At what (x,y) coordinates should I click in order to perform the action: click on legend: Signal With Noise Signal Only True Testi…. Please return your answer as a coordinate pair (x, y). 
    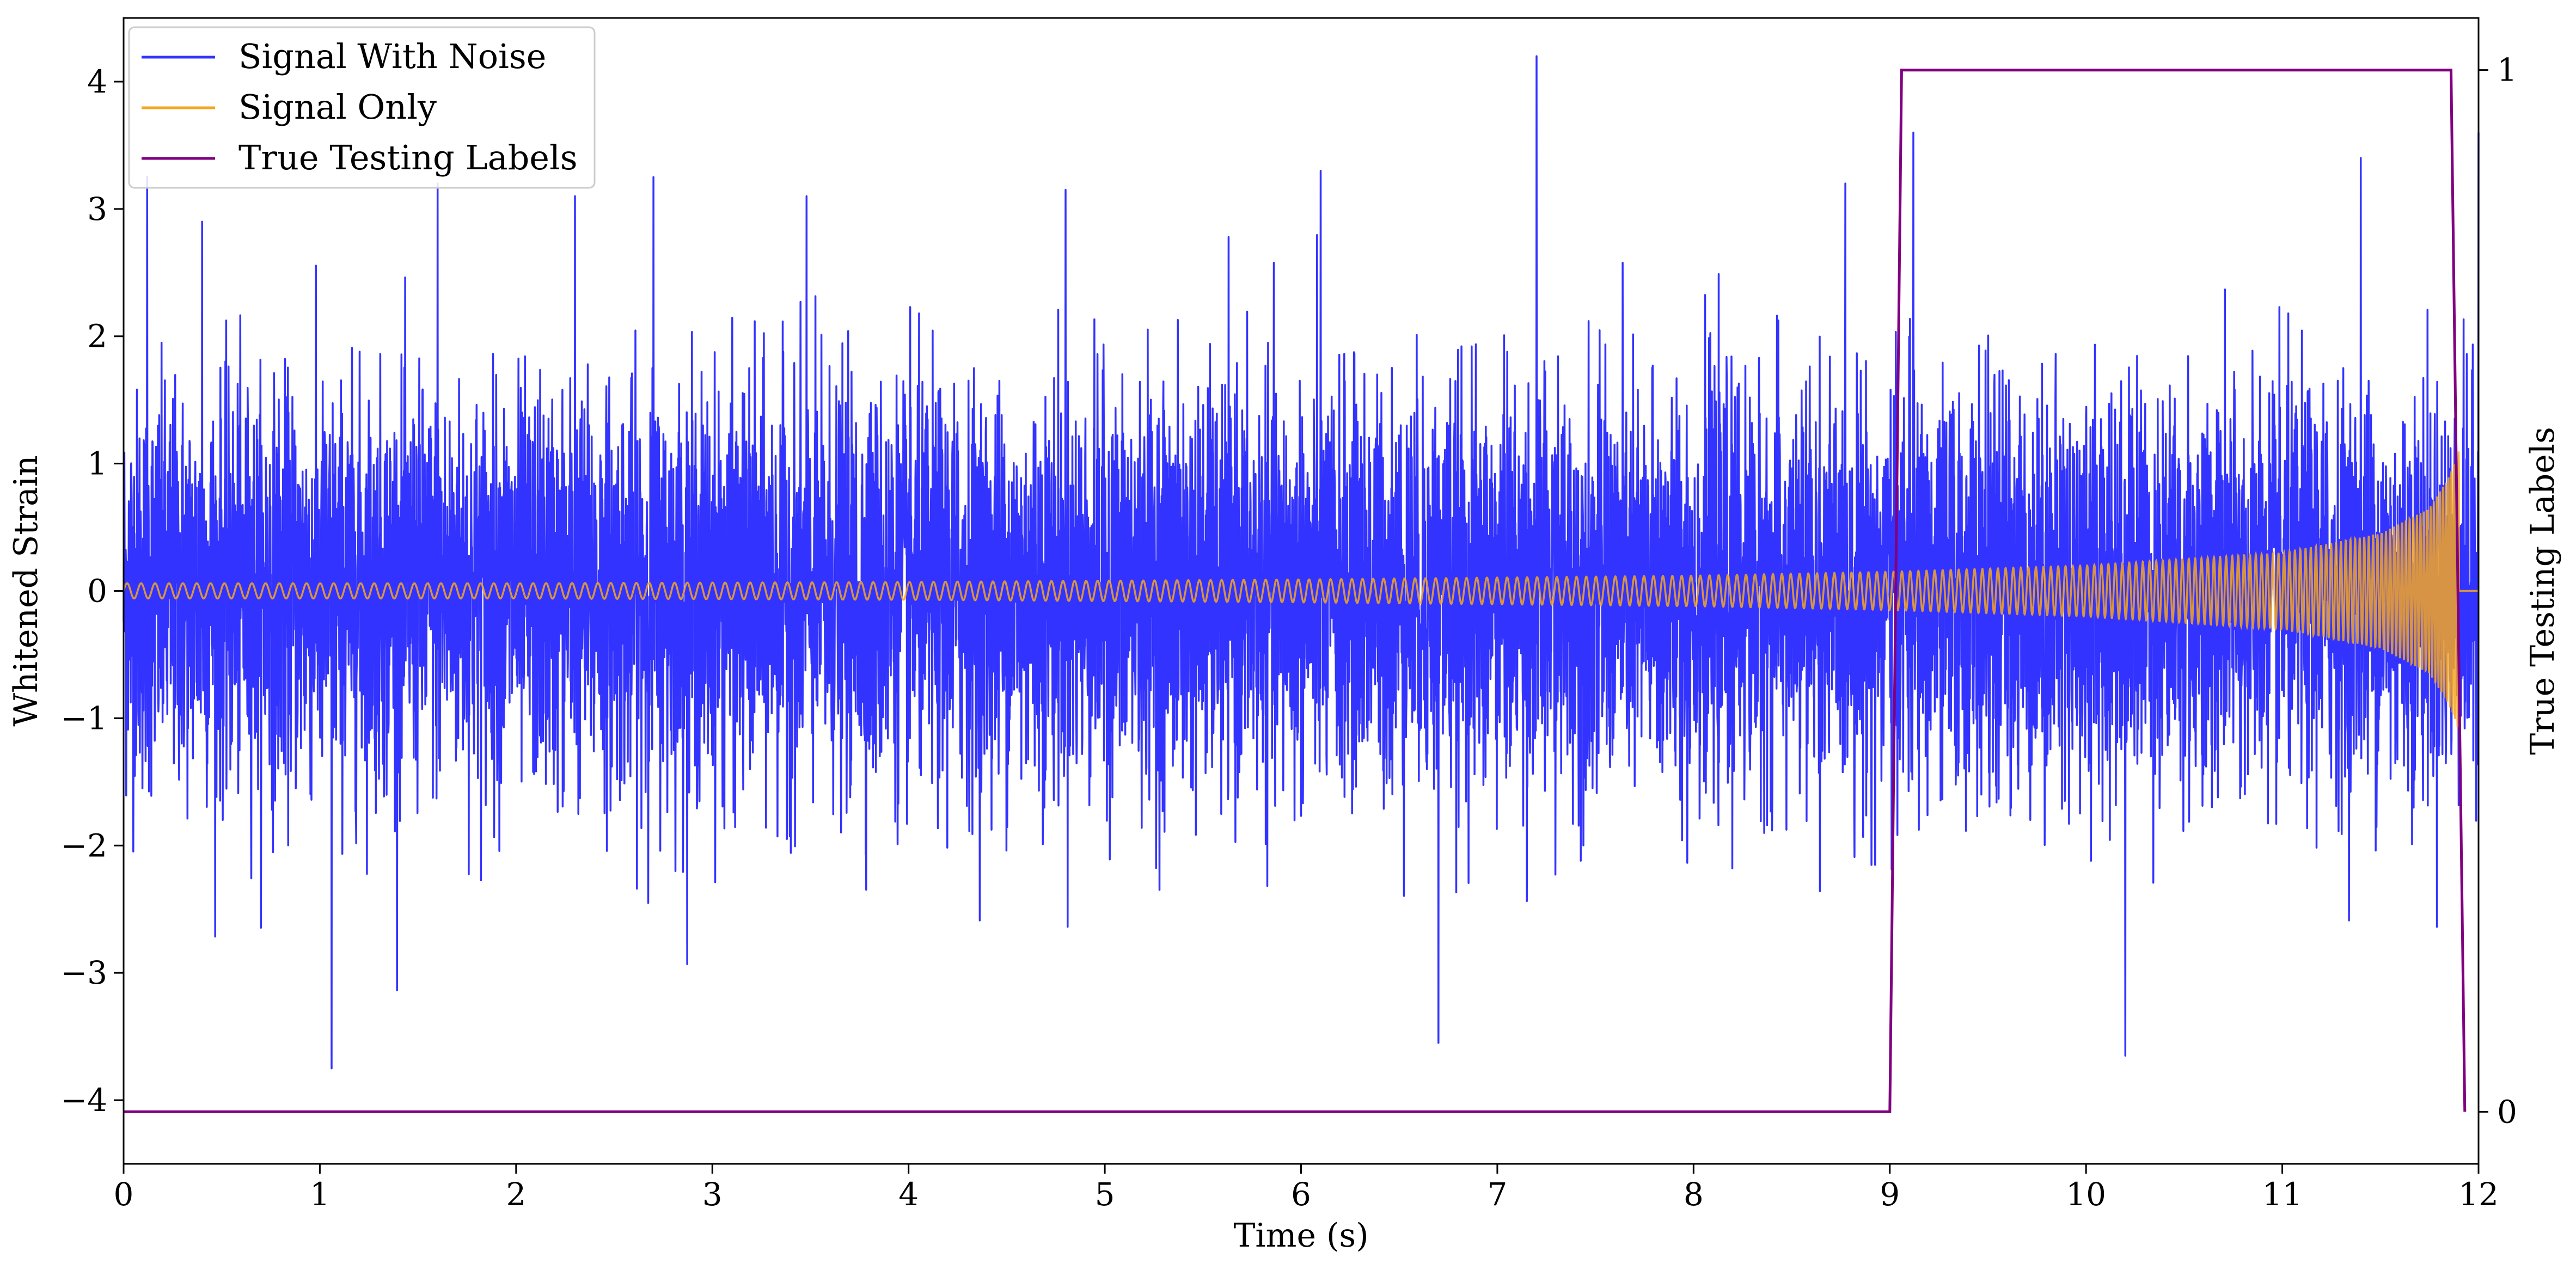
    Looking at the image, I should click on (362, 107).